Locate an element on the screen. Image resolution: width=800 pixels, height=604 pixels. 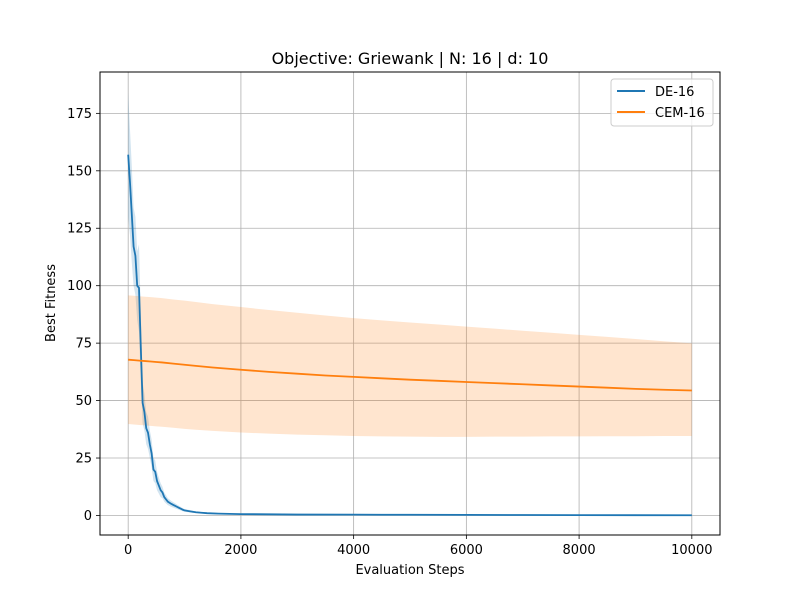
x-tick-label: 6000 is located at coordinates (466, 550).